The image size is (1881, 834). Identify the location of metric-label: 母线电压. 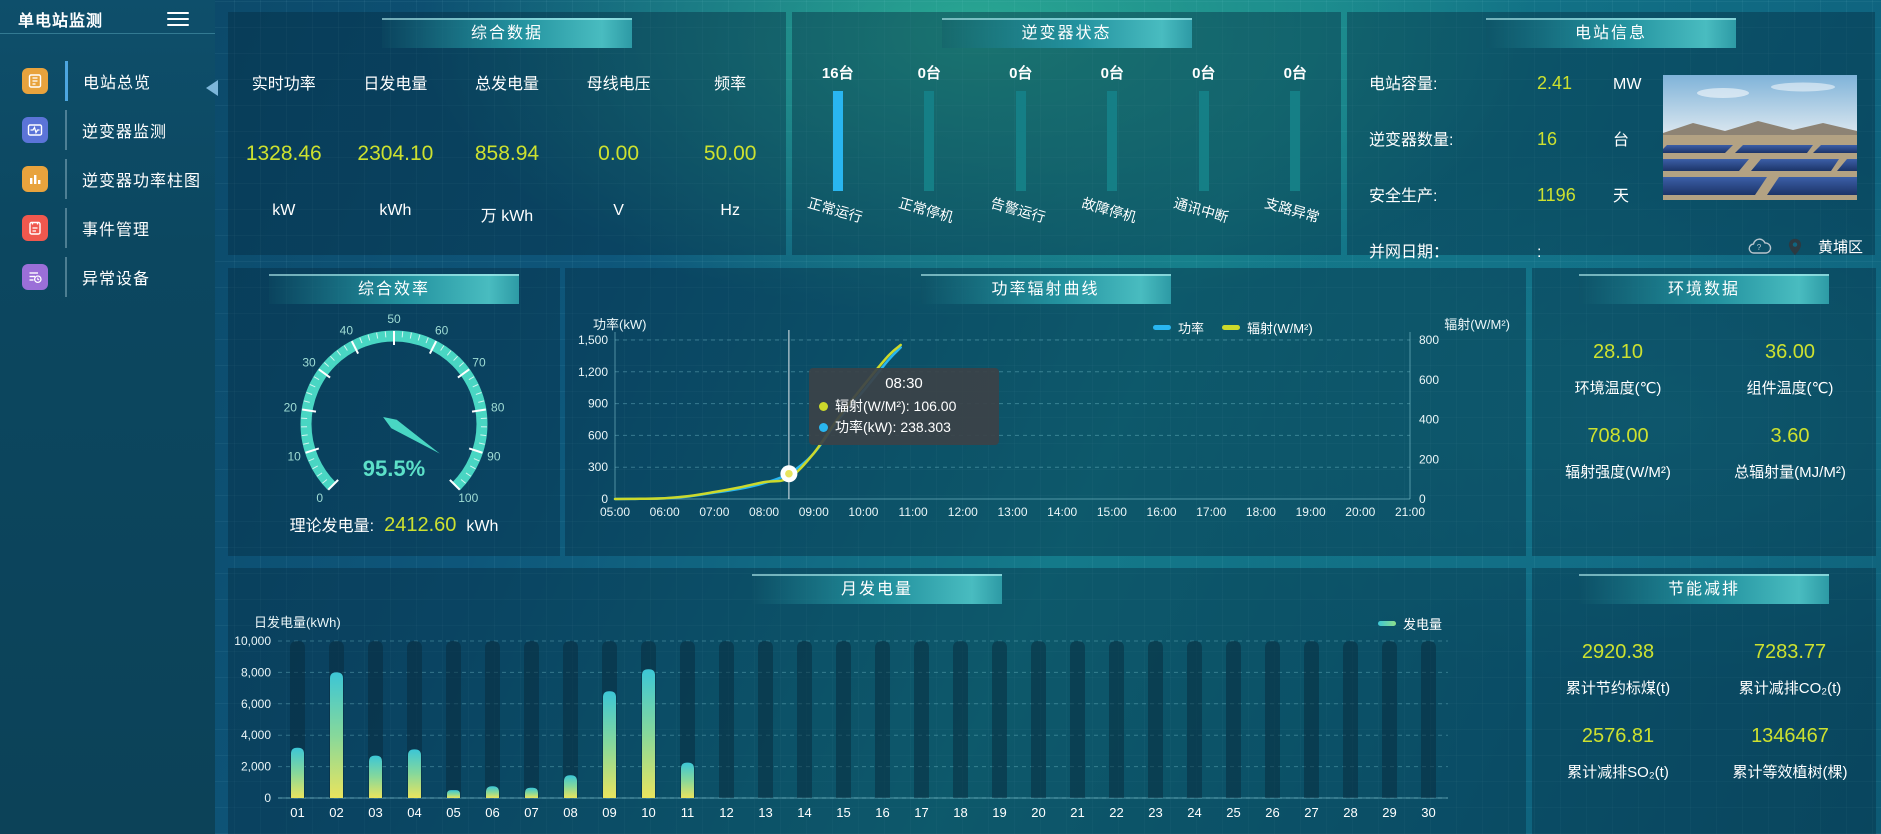
(618, 84).